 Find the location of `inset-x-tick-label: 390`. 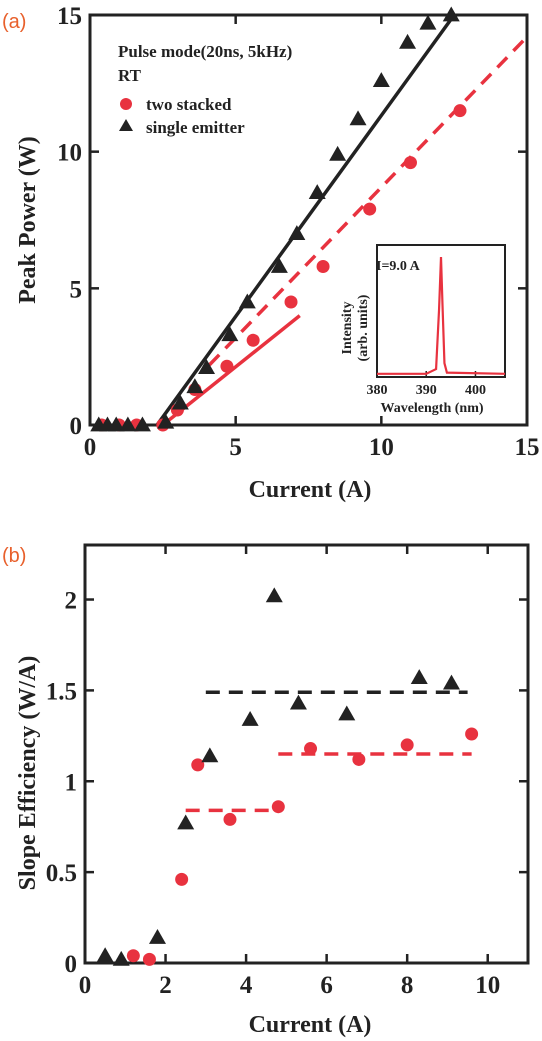

inset-x-tick-label: 390 is located at coordinates (426, 390).